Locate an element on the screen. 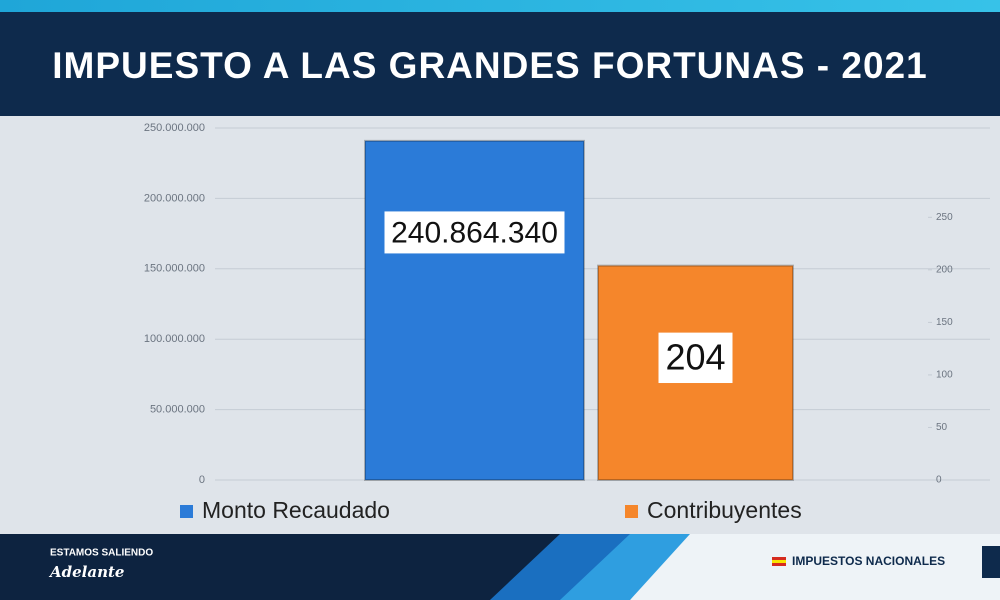  y-tick-label: 50.000.000 is located at coordinates (177, 410).